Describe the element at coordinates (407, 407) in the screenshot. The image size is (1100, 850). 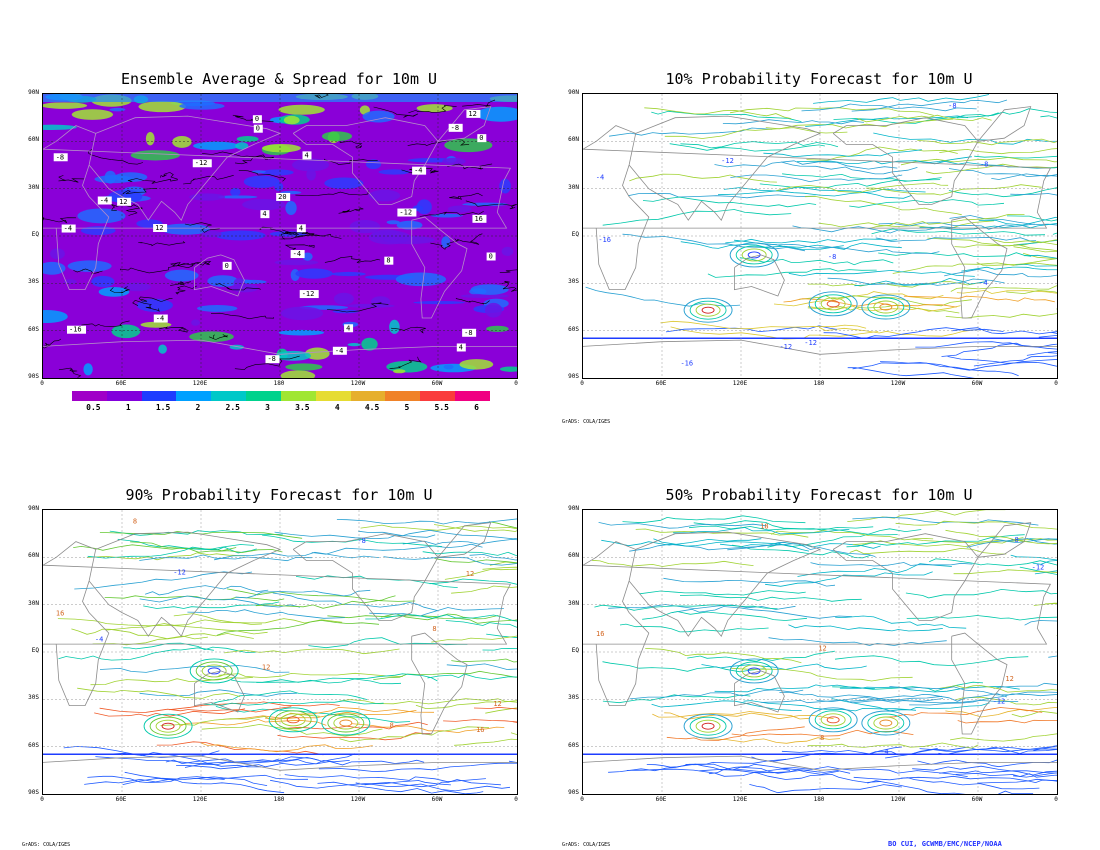
I see `colorbar-label: 5` at that location.